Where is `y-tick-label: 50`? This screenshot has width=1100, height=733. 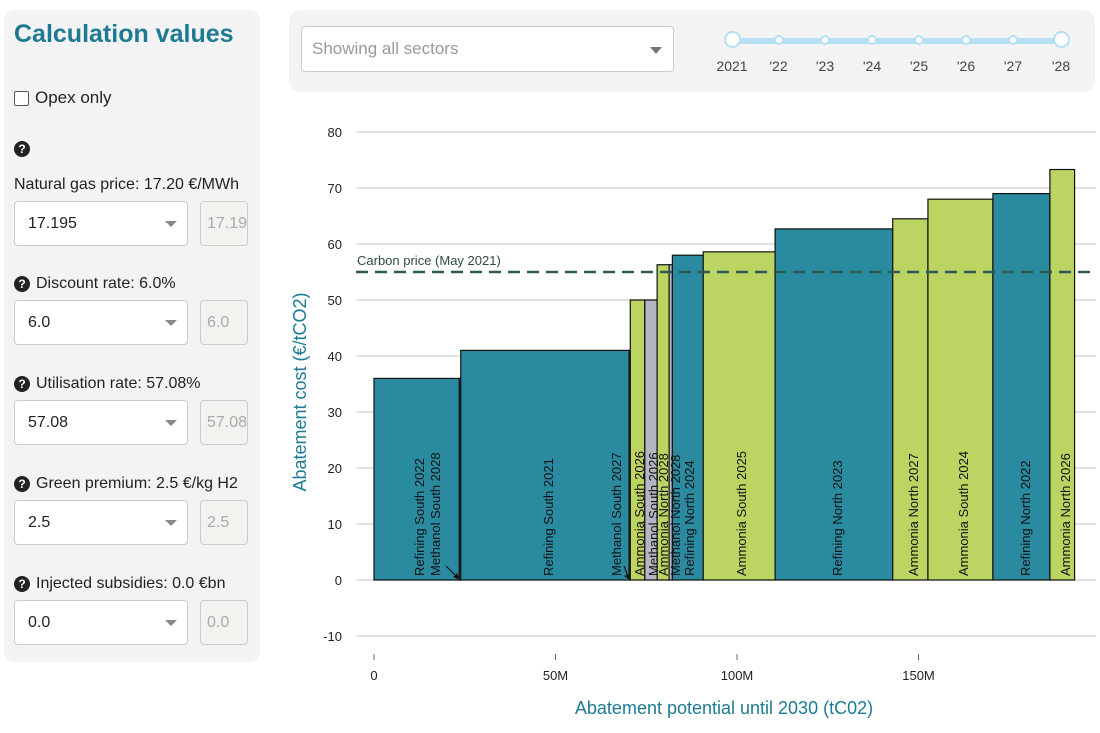 y-tick-label: 50 is located at coordinates (335, 300).